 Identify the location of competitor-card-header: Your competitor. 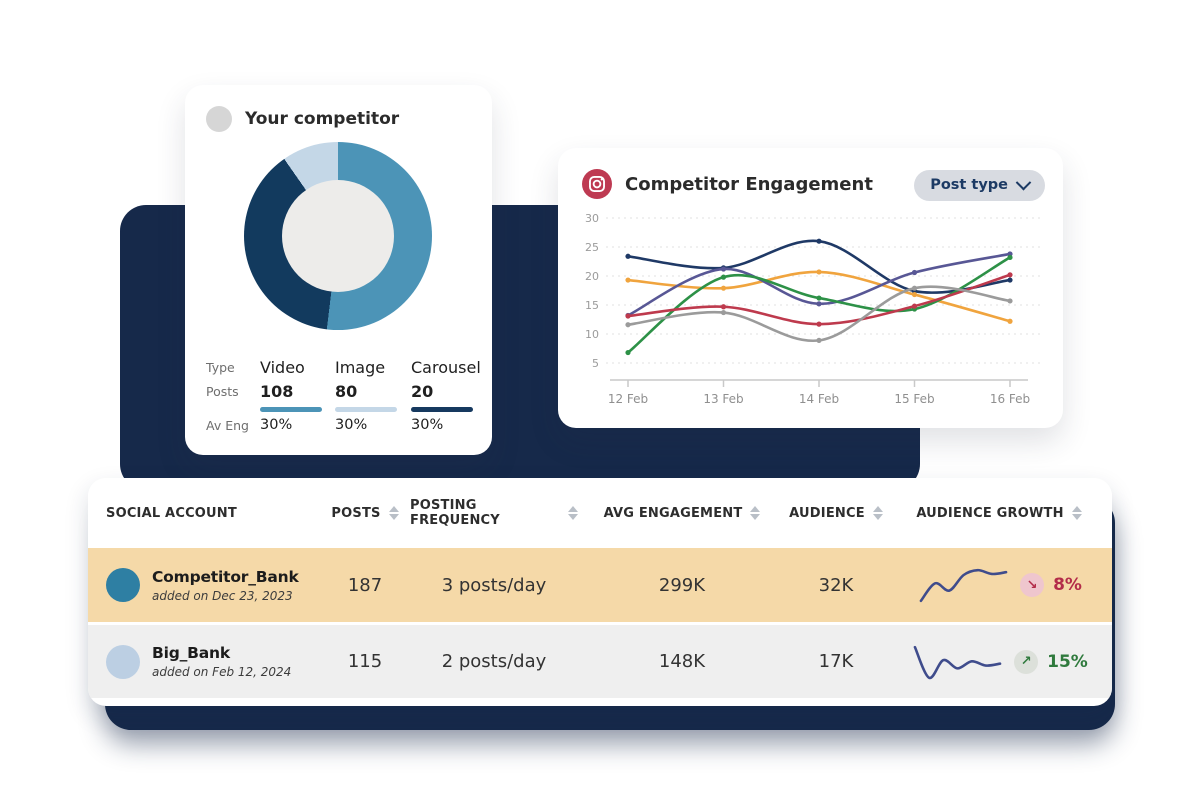
(338, 108).